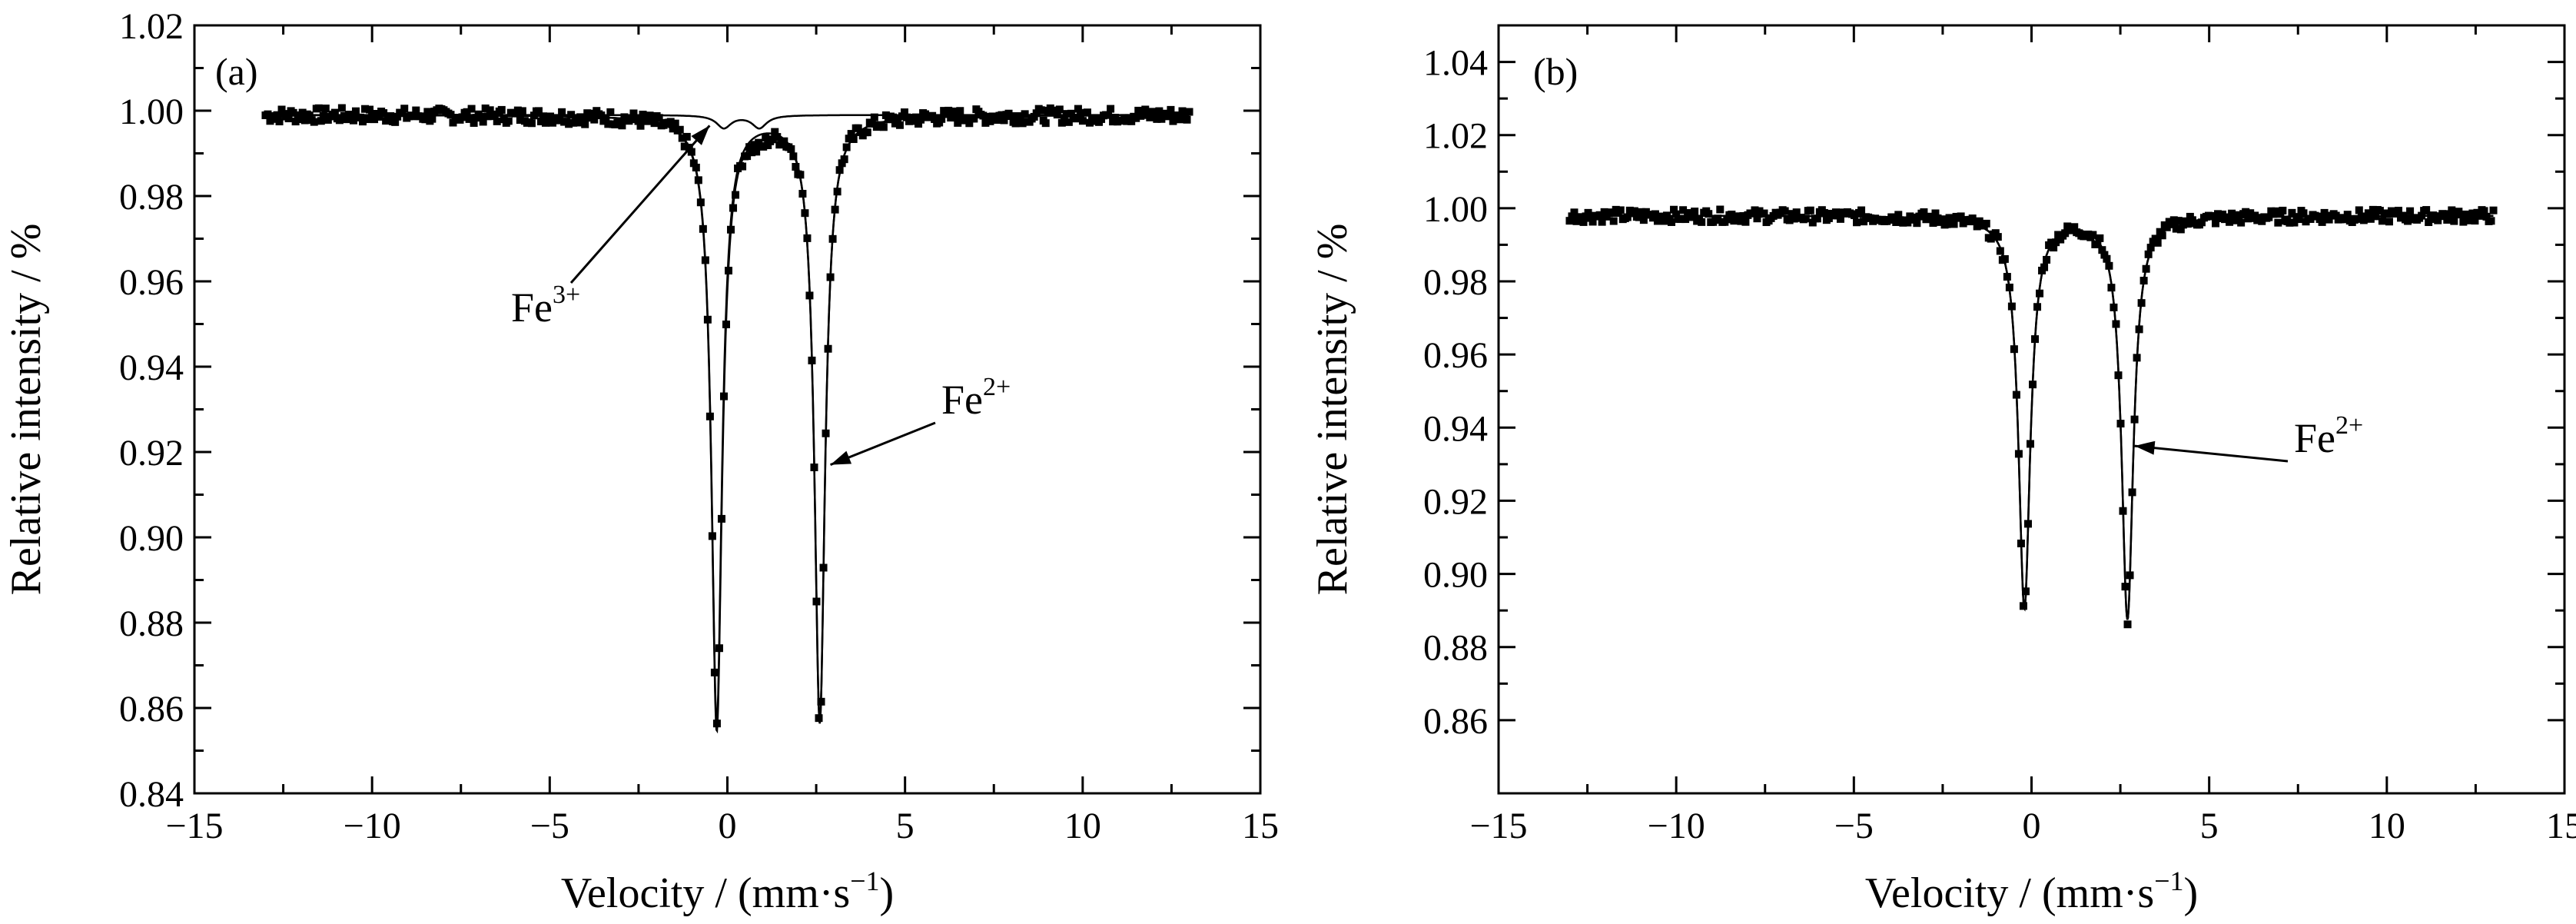  What do you see at coordinates (2211, 453) in the screenshot?
I see `annotation-arrow-line` at bounding box center [2211, 453].